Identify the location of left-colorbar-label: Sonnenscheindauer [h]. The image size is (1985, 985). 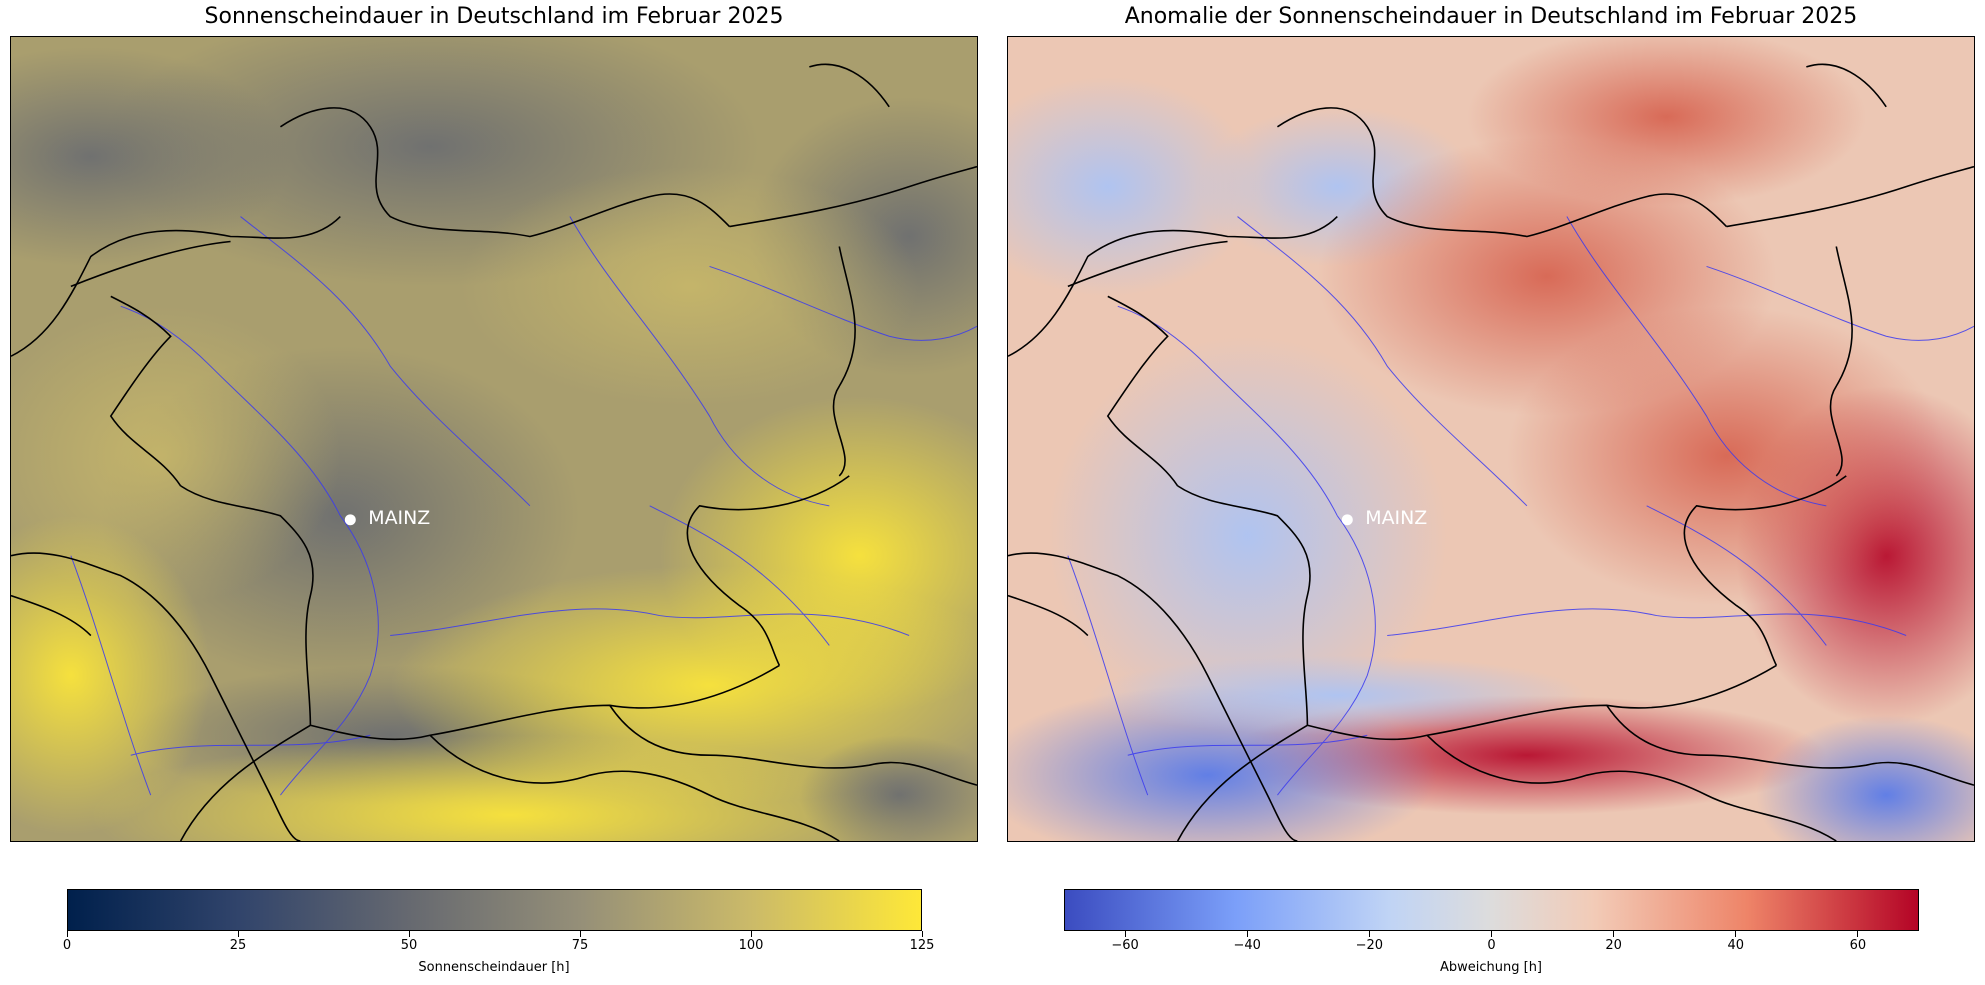
(494, 967).